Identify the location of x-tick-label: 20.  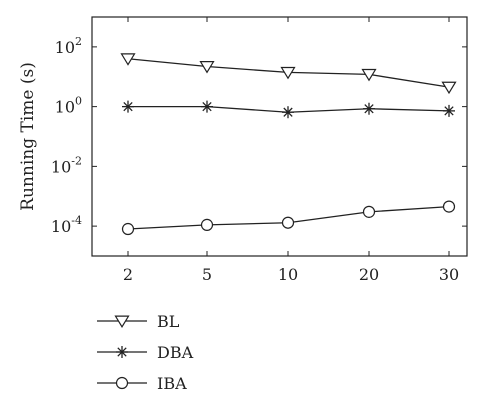
(369, 274).